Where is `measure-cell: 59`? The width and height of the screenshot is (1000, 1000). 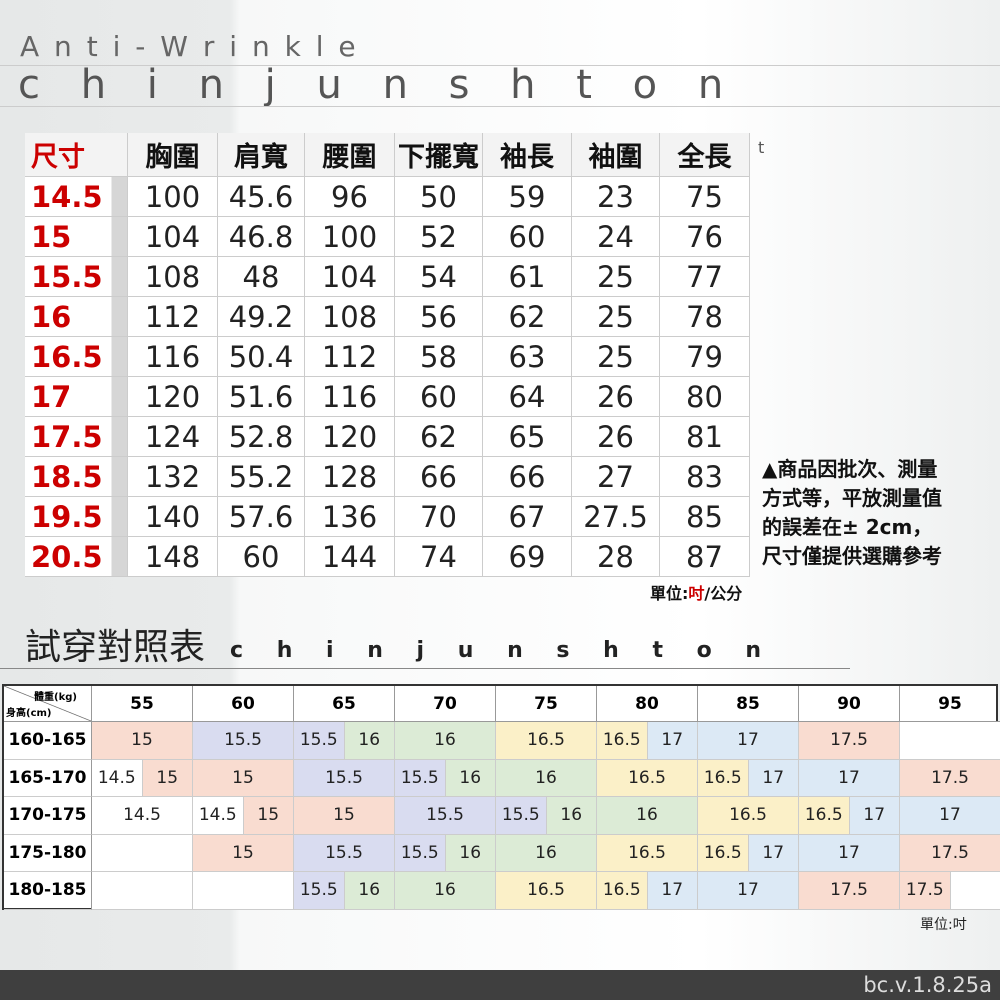 measure-cell: 59 is located at coordinates (527, 197).